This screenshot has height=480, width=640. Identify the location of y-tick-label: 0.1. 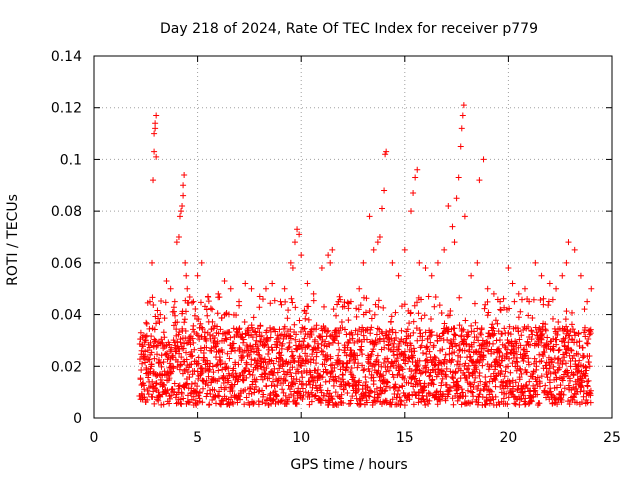
(71, 160).